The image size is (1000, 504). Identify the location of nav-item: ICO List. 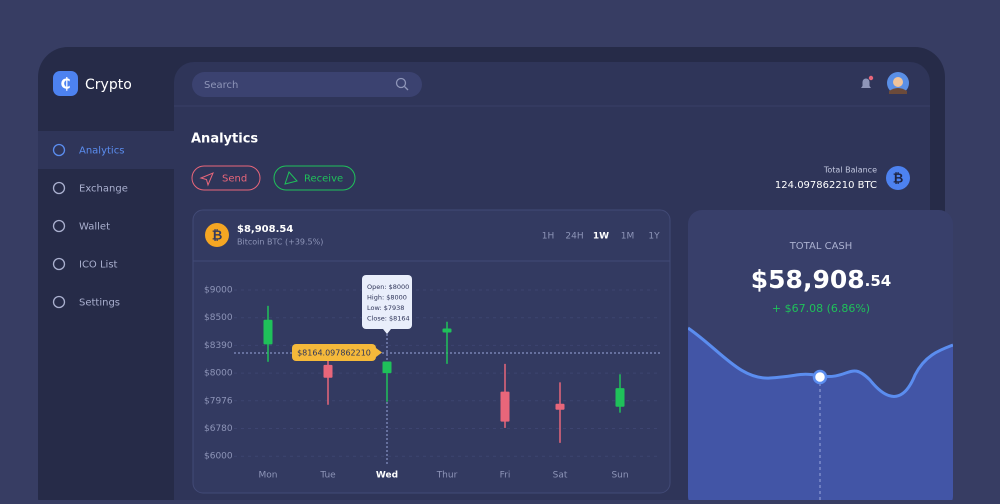
(98, 265).